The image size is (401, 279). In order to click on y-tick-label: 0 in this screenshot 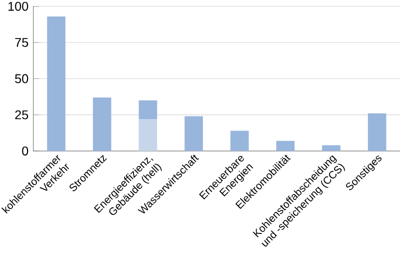, I will do `click(25, 151)`.